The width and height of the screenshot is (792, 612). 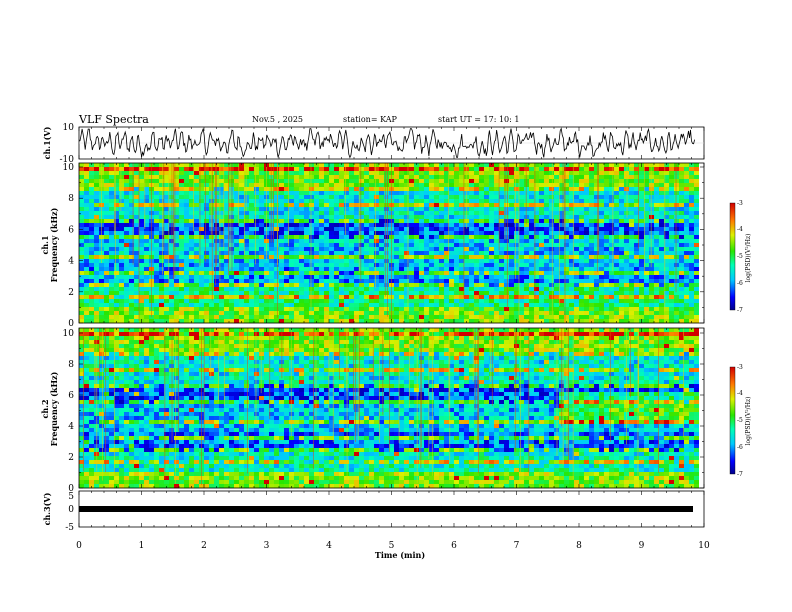 I want to click on ch1-ytick-bottom: -10, so click(x=67, y=160).